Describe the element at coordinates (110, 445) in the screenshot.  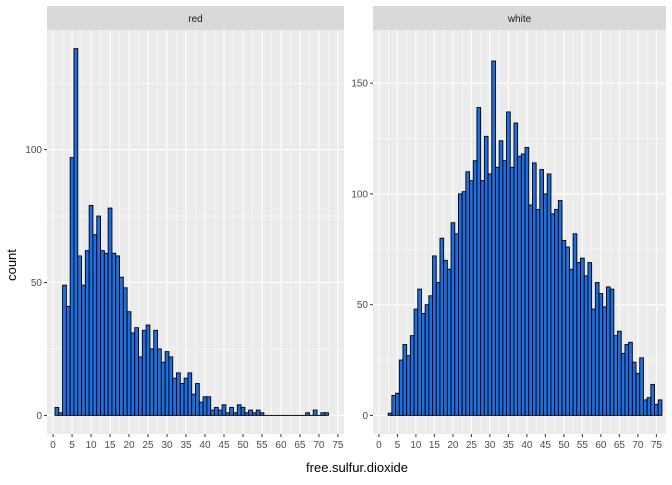
I see `x-tick-label: 15` at that location.